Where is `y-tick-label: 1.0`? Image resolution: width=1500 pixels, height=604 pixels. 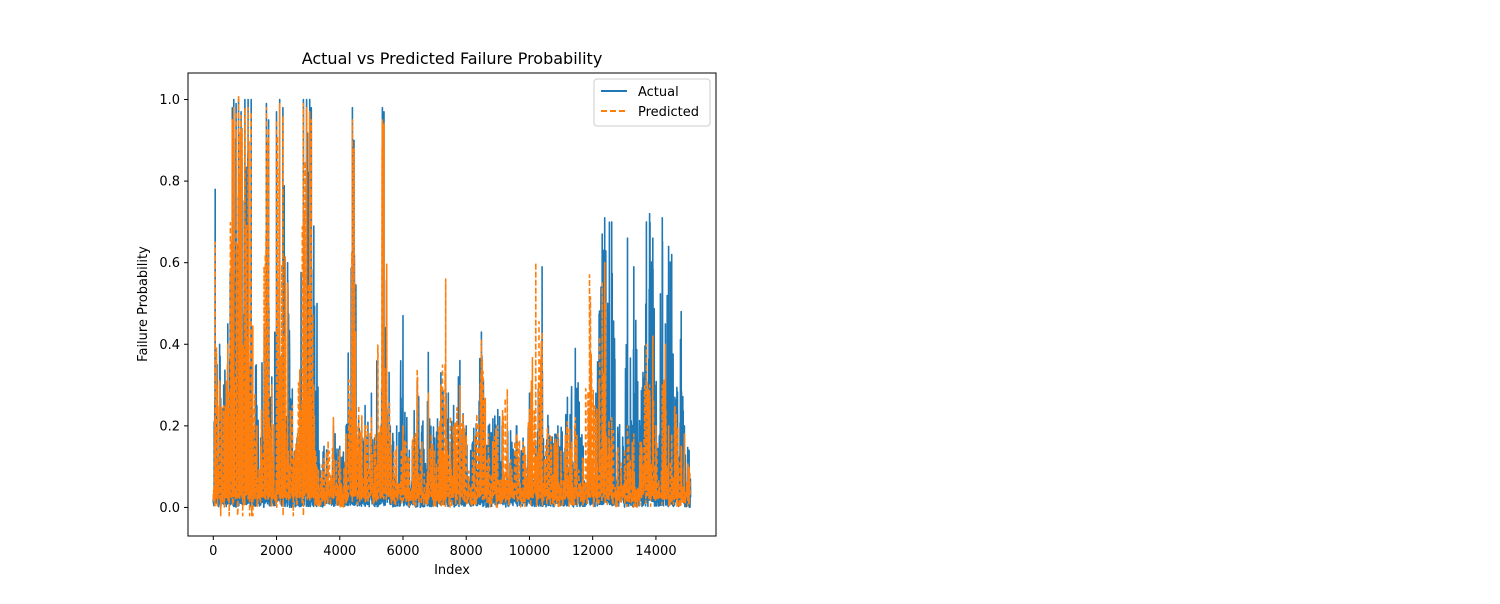 y-tick-label: 1.0 is located at coordinates (169, 100).